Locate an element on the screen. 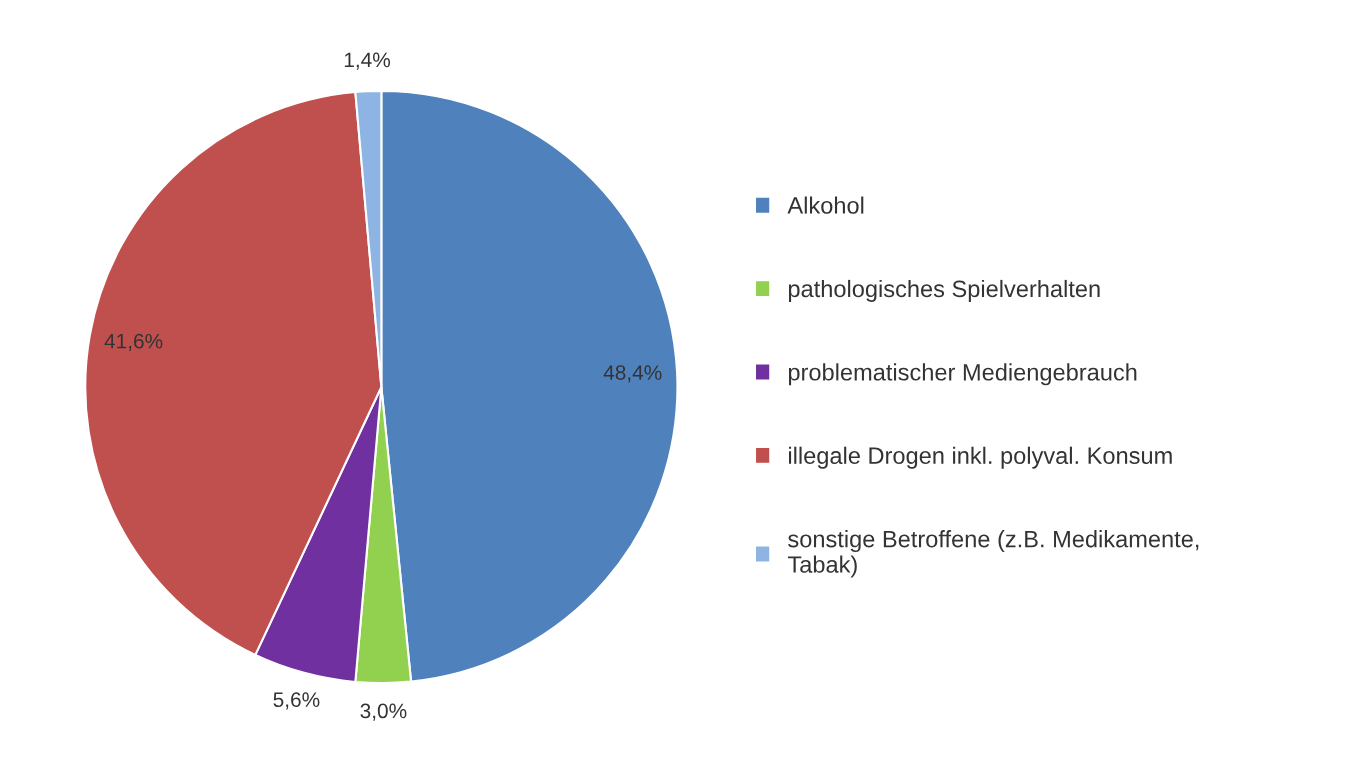 This screenshot has height=774, width=1362. data-label: 1,4% is located at coordinates (367, 61).